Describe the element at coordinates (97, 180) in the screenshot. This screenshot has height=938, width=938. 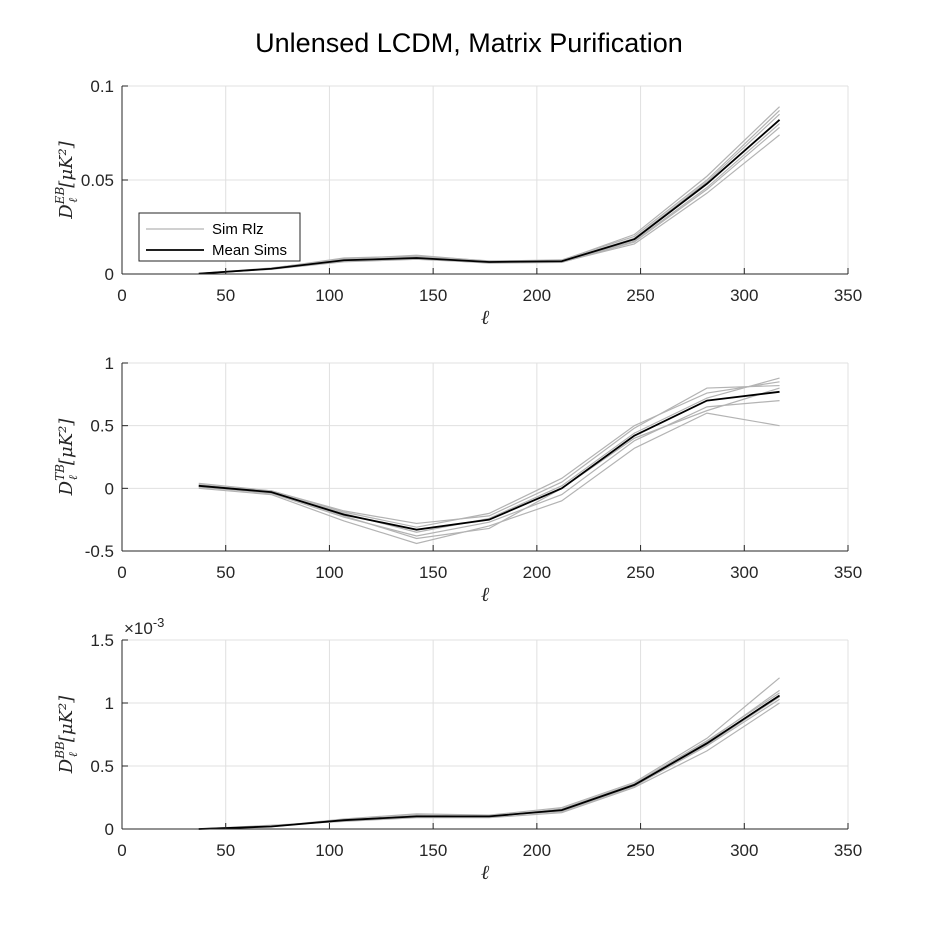
I see `y-tick-label: 0.05` at that location.